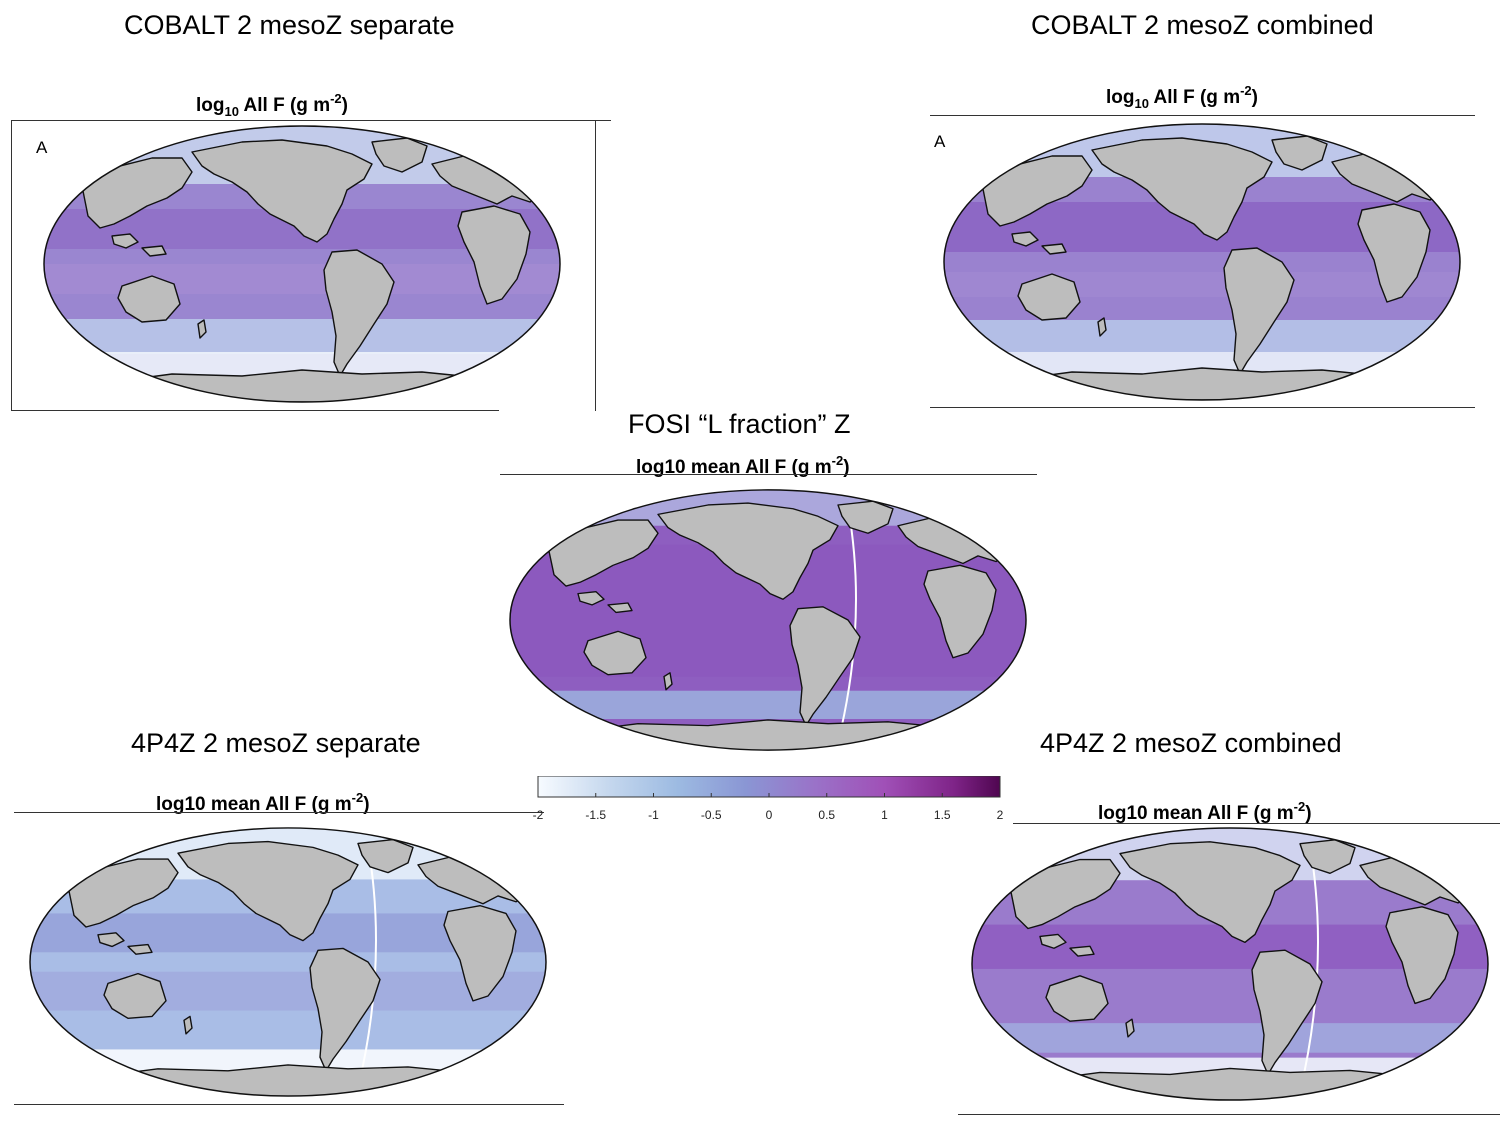 Image resolution: width=1500 pixels, height=1125 pixels. What do you see at coordinates (288, 962) in the screenshot?
I see `map-p4z-separate` at bounding box center [288, 962].